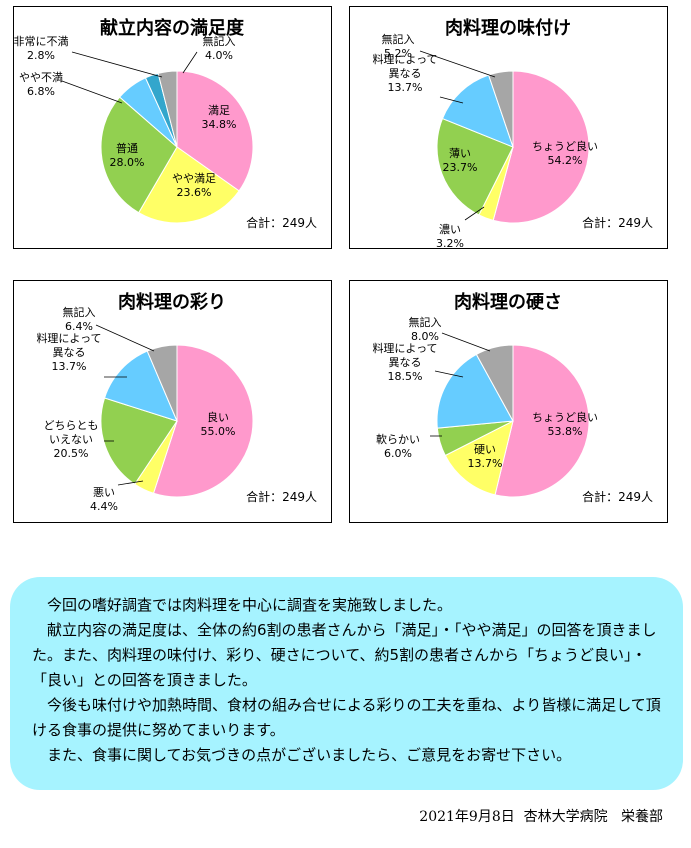 The width and height of the screenshot is (691, 848). I want to click on slice-name: 満足, so click(219, 110).